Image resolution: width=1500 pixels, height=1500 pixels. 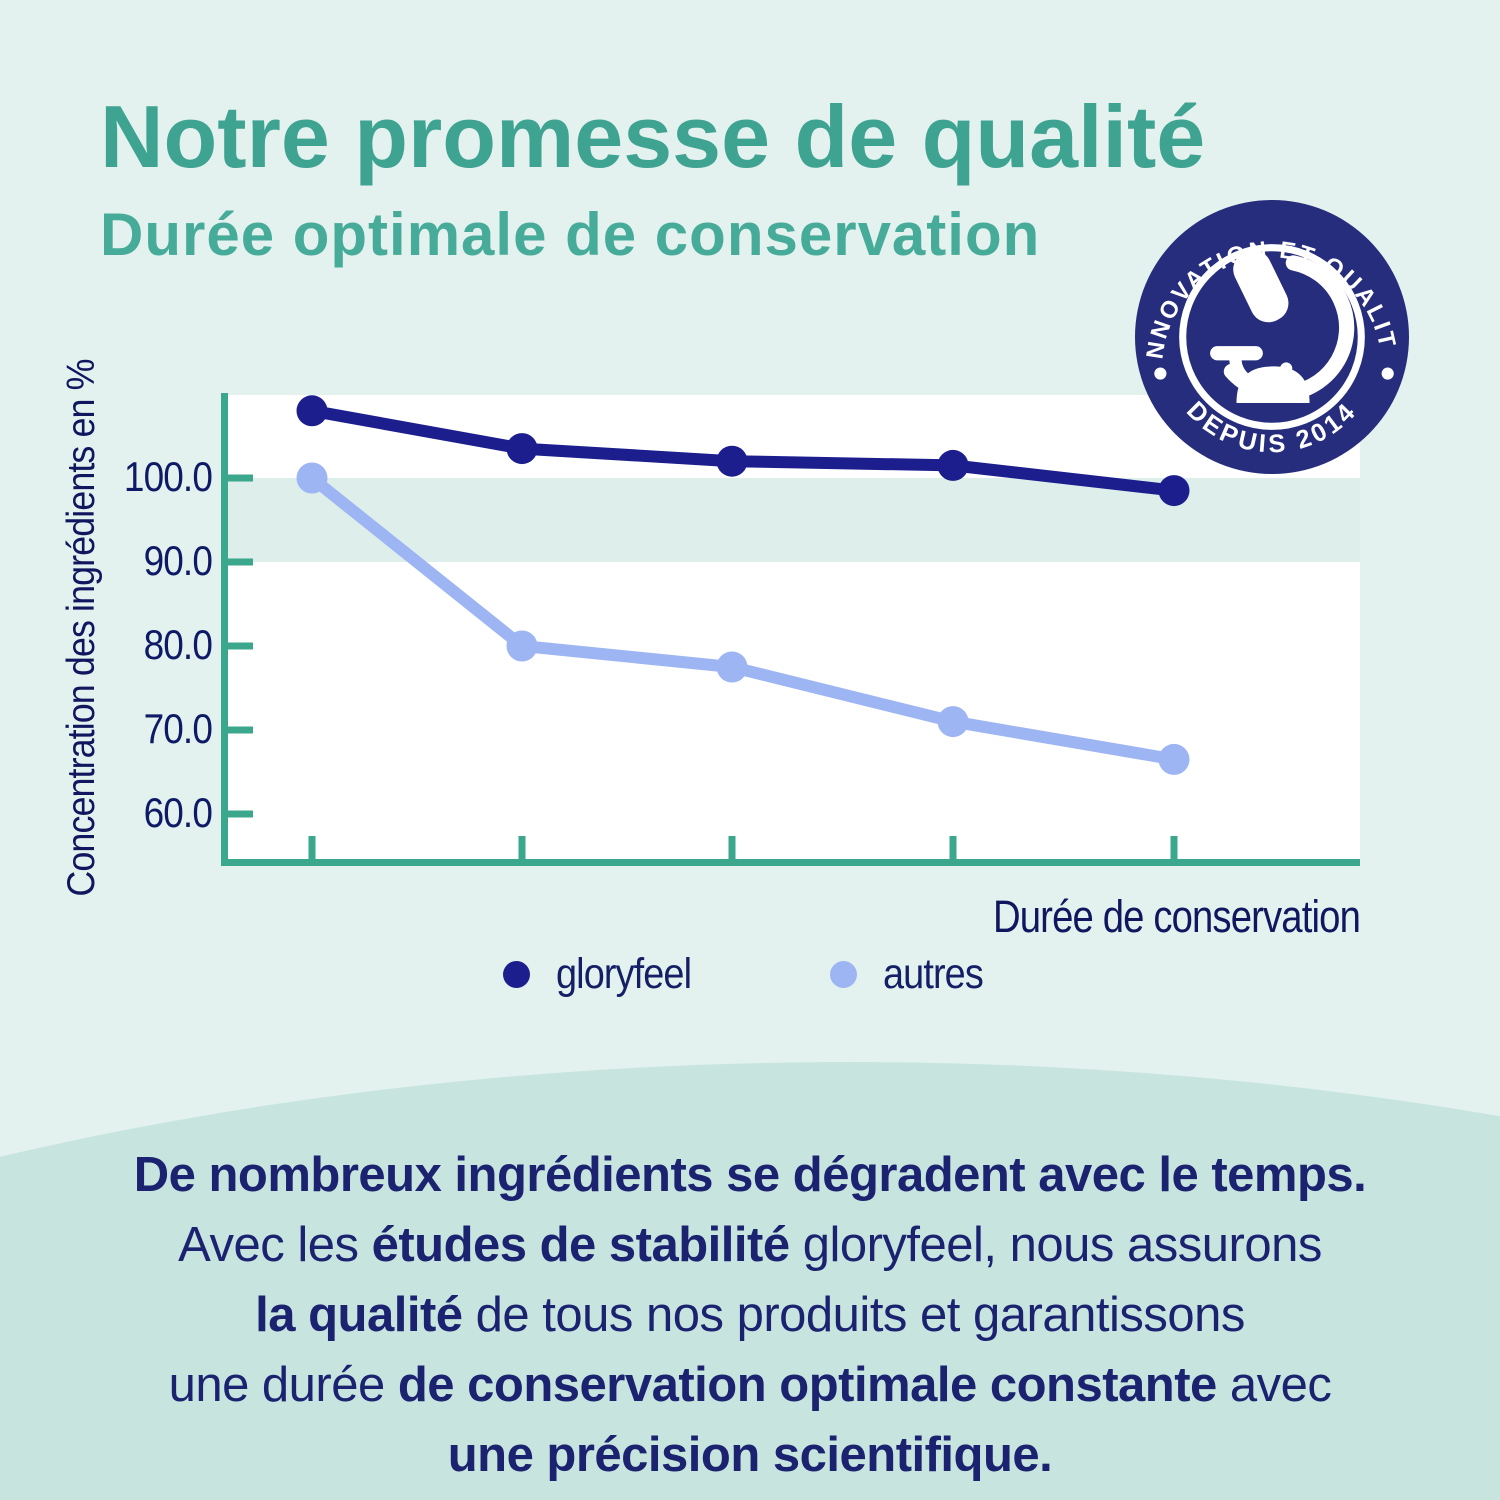 What do you see at coordinates (178, 728) in the screenshot?
I see `y-tick-label: 70.0` at bounding box center [178, 728].